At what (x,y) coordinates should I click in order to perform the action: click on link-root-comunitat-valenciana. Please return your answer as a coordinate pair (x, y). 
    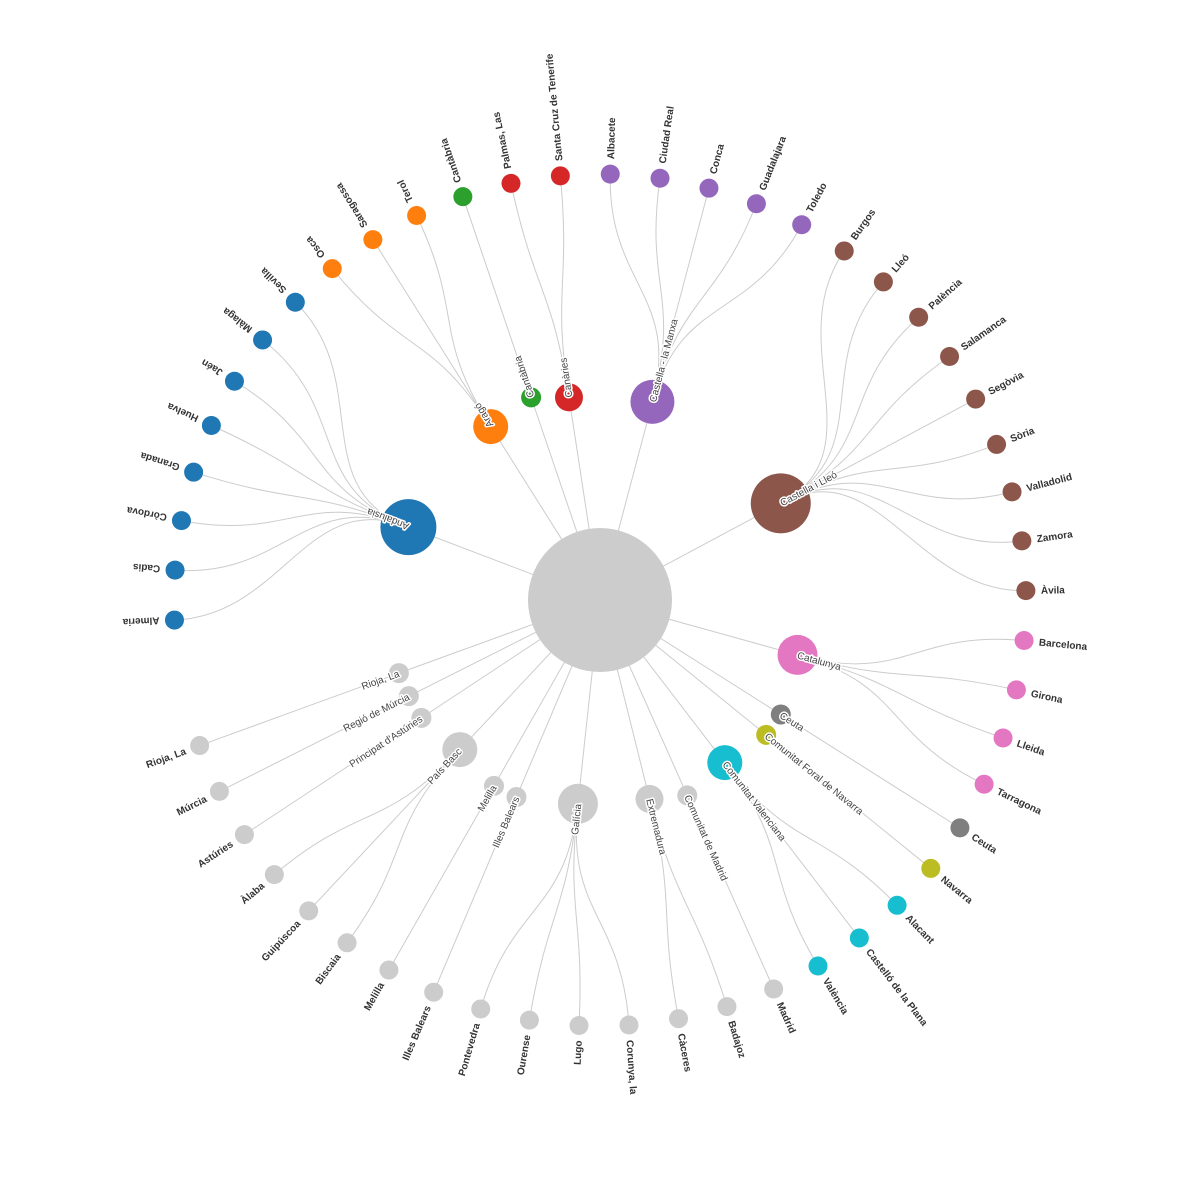
    Looking at the image, I should click on (679, 702).